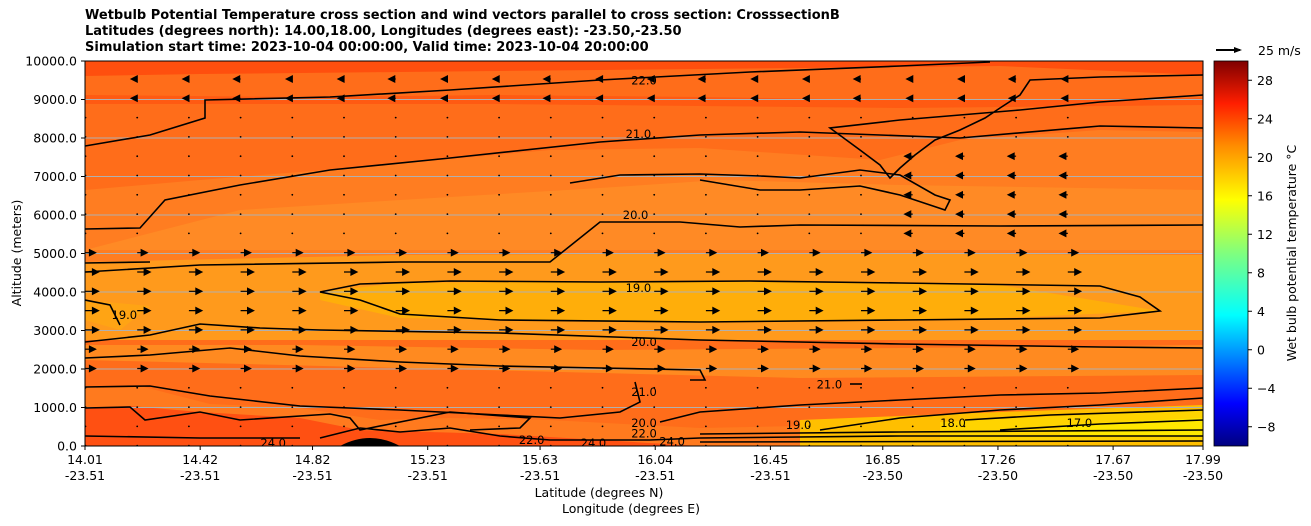 The image size is (1311, 526). What do you see at coordinates (1203, 475) in the screenshot?
I see `x-tick-label-lon: -23.50` at bounding box center [1203, 475].